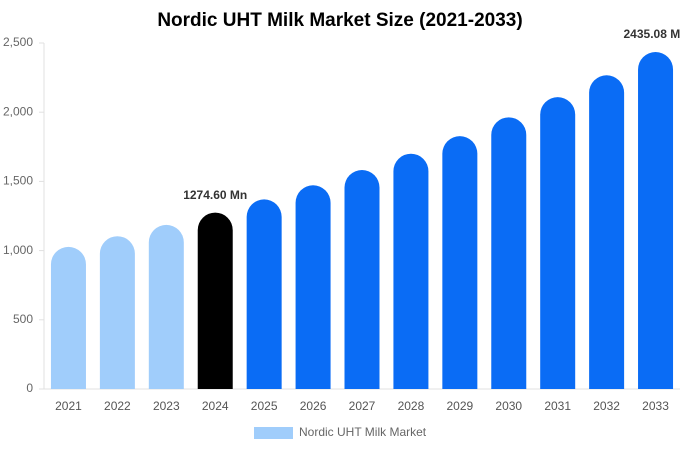 The image size is (680, 450). What do you see at coordinates (411, 406) in the screenshot?
I see `x-tick-label: 2028` at bounding box center [411, 406].